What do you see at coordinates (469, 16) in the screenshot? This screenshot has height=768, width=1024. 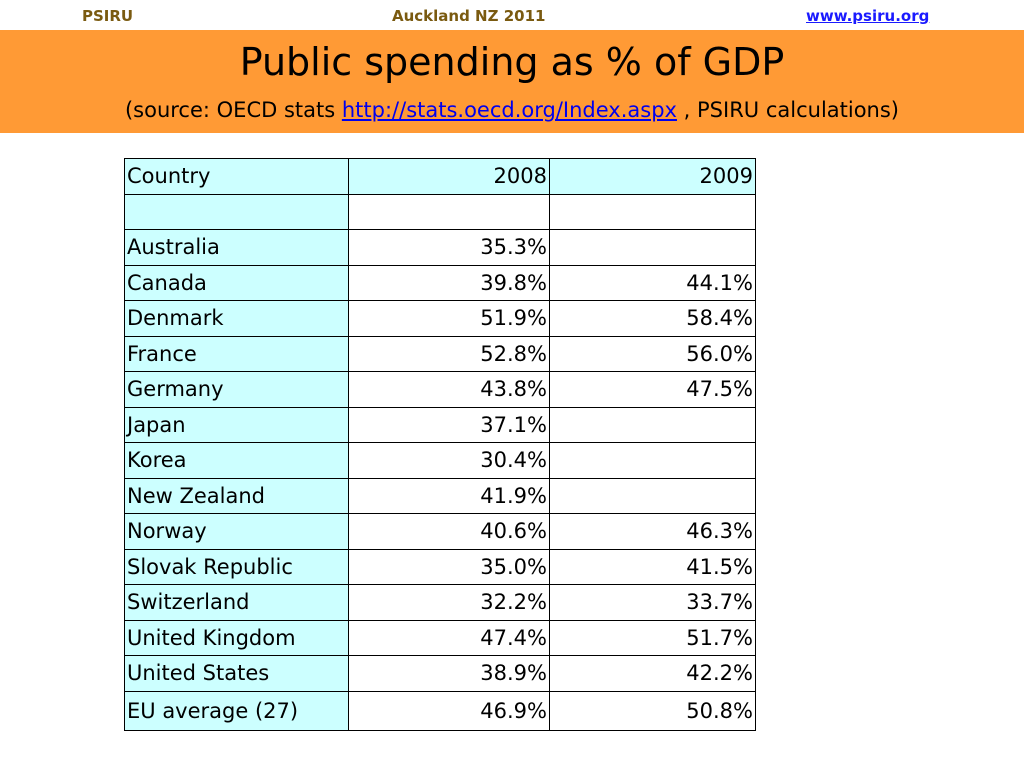 I see `header-event-label: Auckland NZ 2011` at bounding box center [469, 16].